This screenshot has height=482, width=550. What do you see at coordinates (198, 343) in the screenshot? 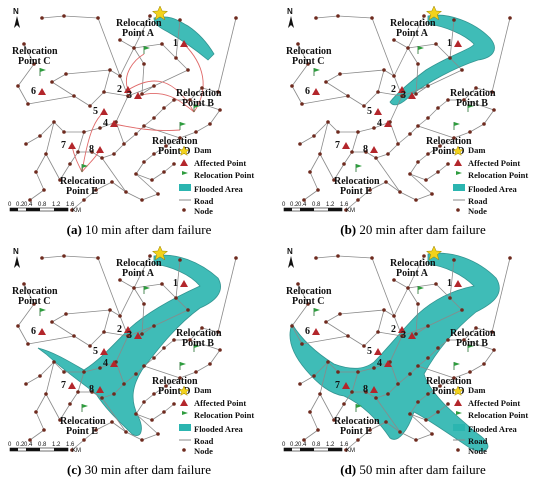
I see `relocation-label-line2: Point B` at bounding box center [198, 343].